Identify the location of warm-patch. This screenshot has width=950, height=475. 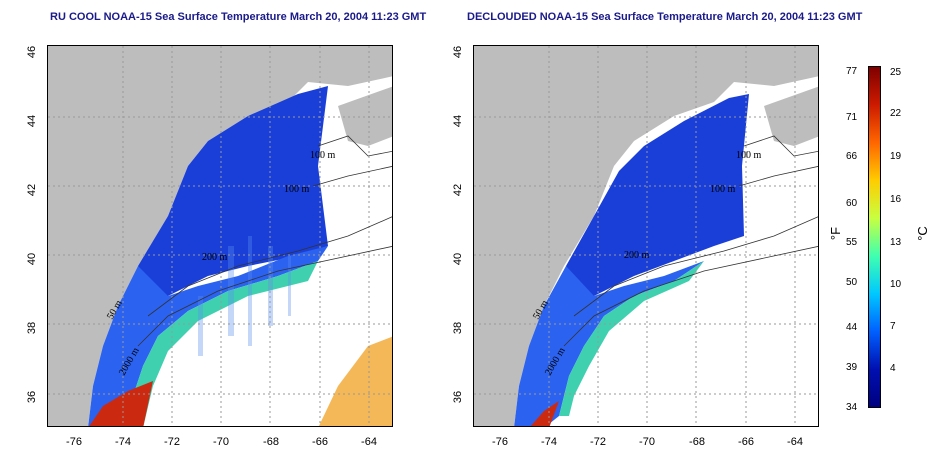
(355, 381).